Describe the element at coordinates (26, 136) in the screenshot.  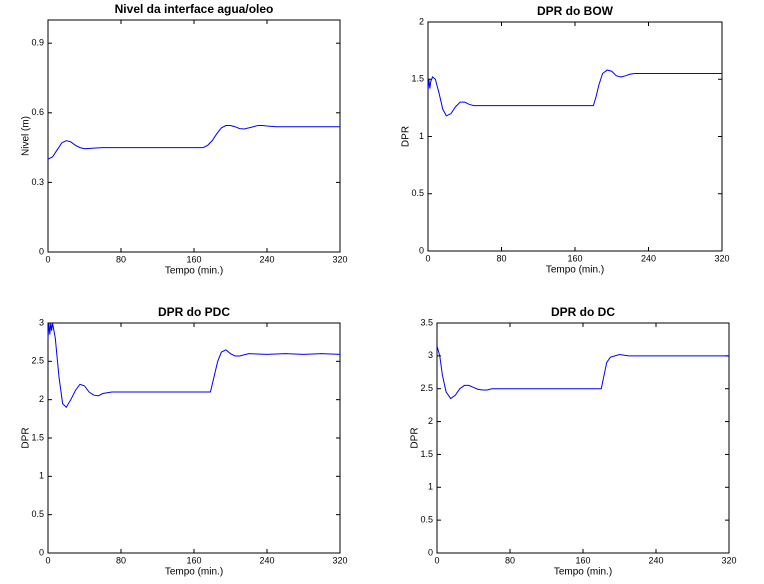
I see `y-axis-label: Nivel (m)` at that location.